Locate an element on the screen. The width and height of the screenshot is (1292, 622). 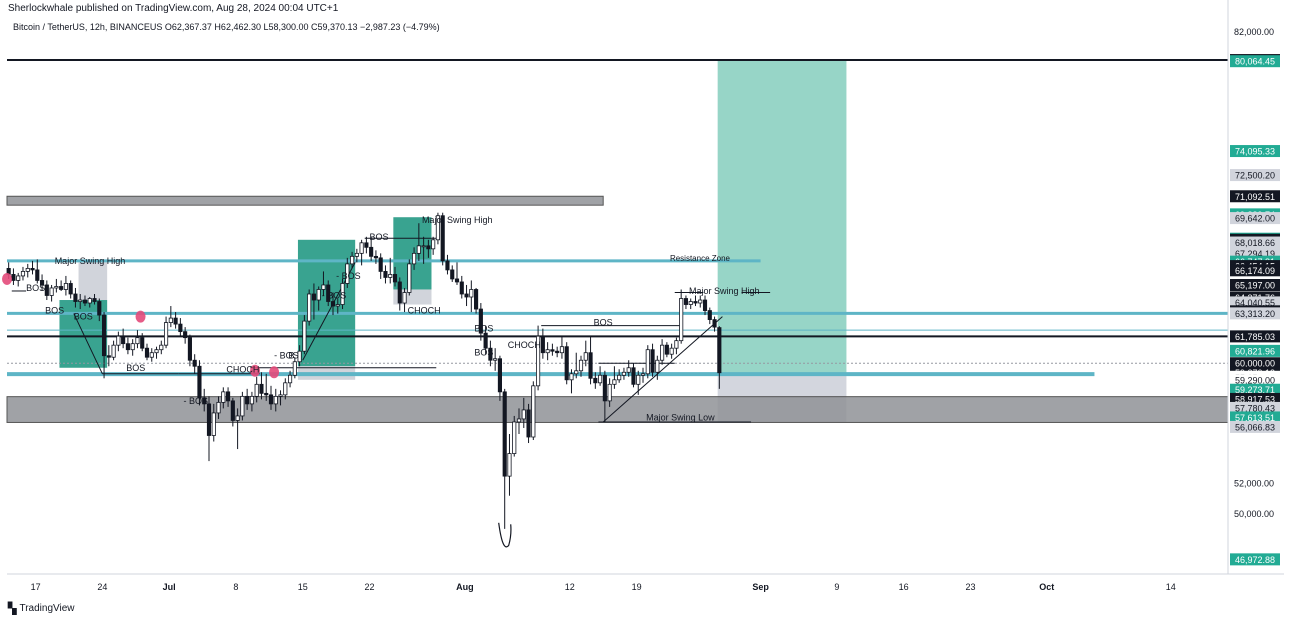
x-tick-label: Aug is located at coordinates (465, 587).